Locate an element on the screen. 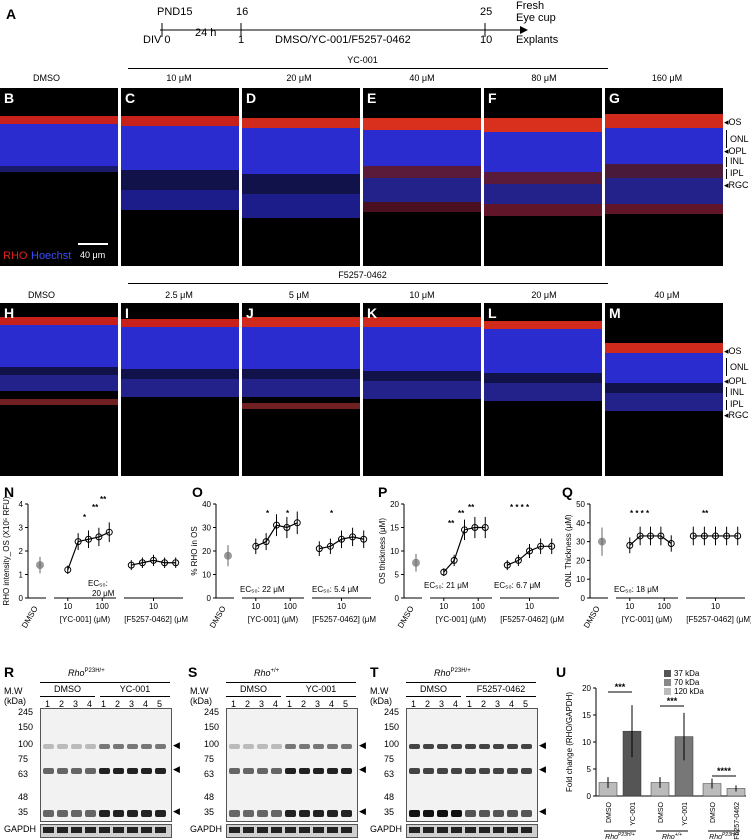  row2-conc-i: 2.5 μM is located at coordinates (179, 295).